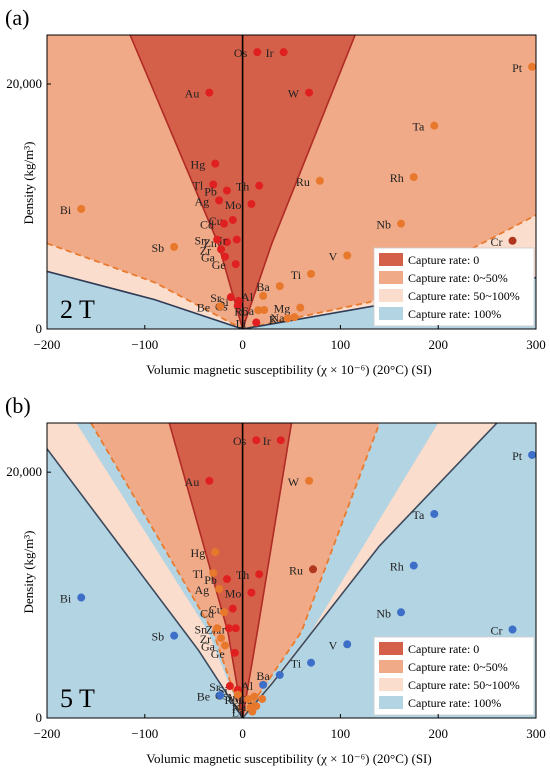 Image resolution: width=550 pixels, height=771 pixels. What do you see at coordinates (192, 482) in the screenshot?
I see `data-point-label: Au` at bounding box center [192, 482].